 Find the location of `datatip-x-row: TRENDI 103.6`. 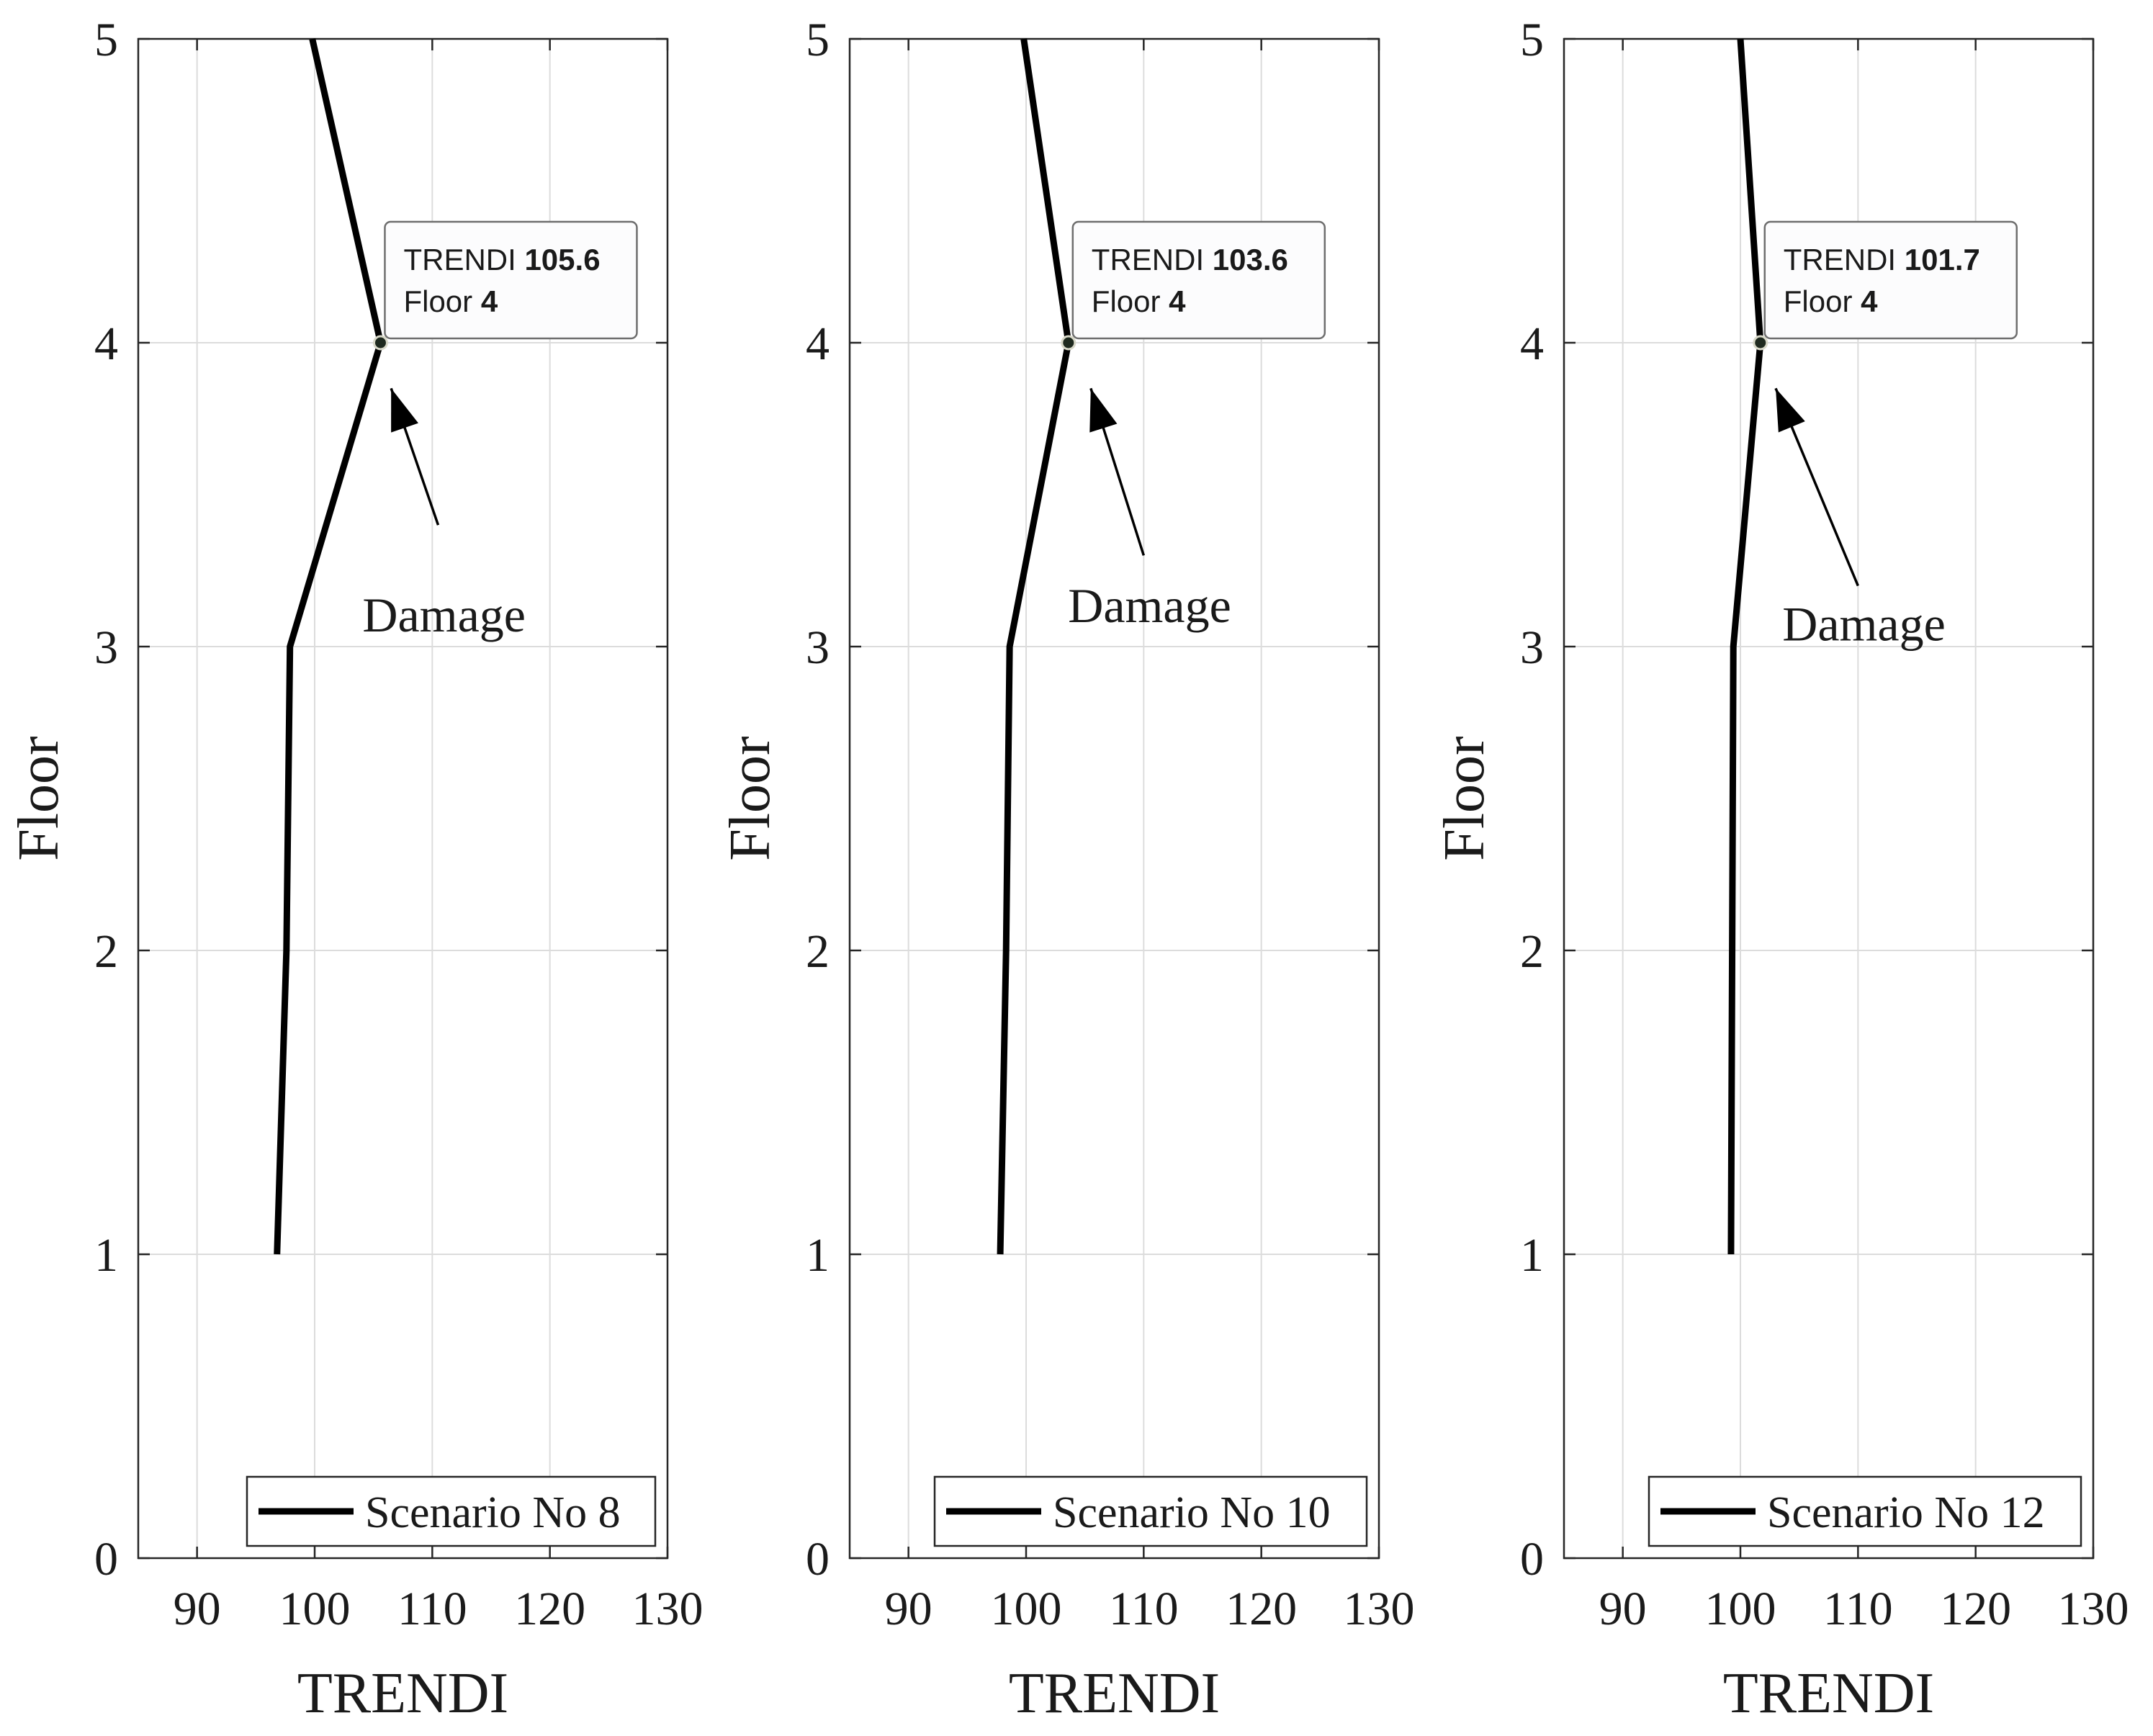

datatip-x-row: TRENDI 103.6 is located at coordinates (1190, 259).